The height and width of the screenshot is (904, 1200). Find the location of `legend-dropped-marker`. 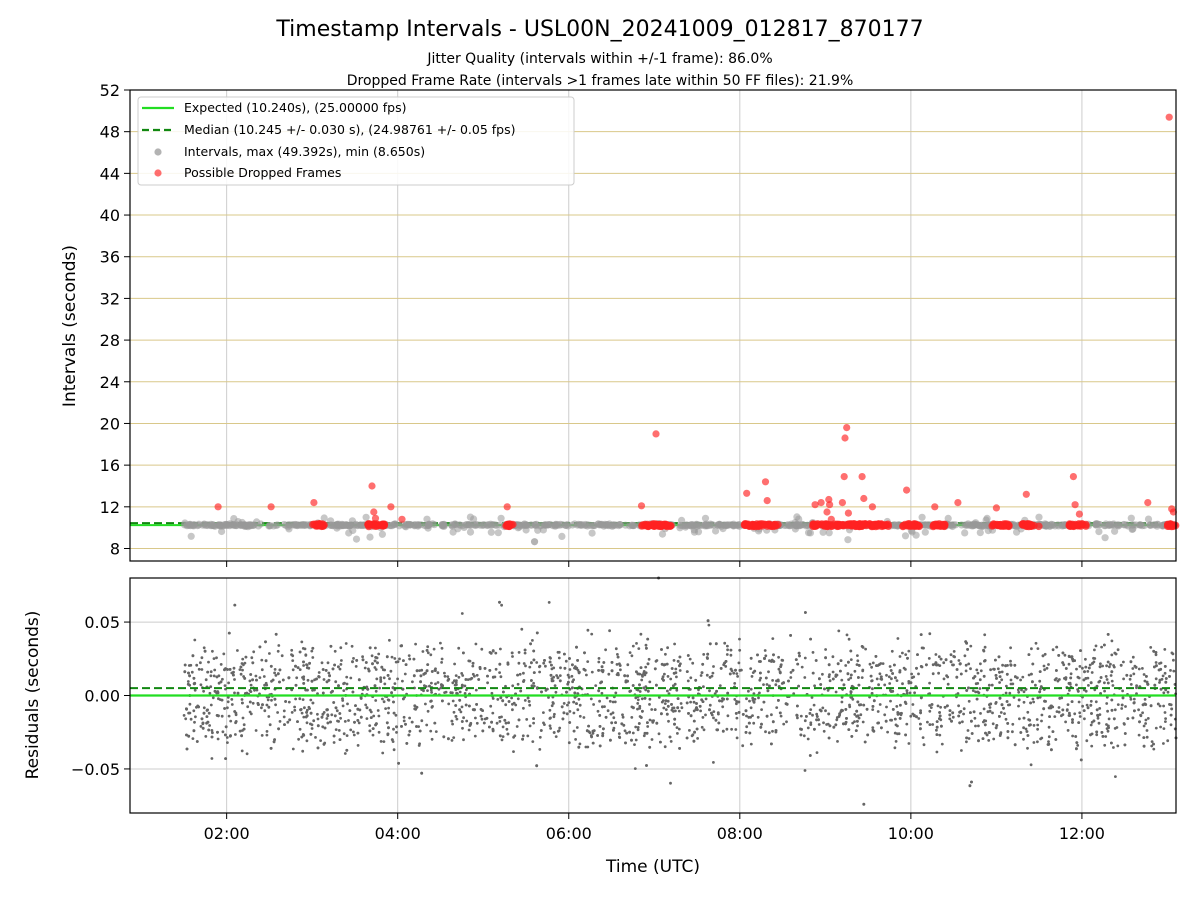

legend-dropped-marker is located at coordinates (158, 173).